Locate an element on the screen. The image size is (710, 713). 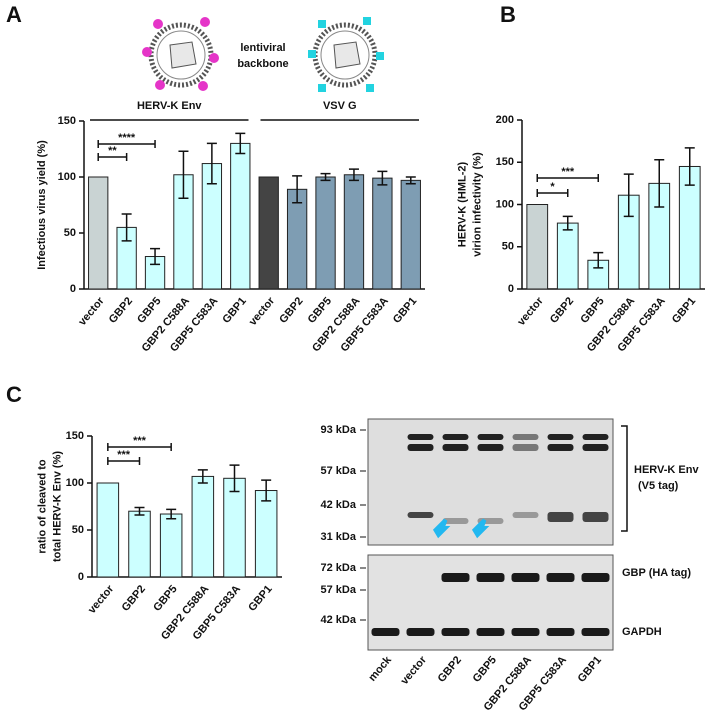
y-axis-label: HERV-K (HML-2) is located at coordinates (462, 204).